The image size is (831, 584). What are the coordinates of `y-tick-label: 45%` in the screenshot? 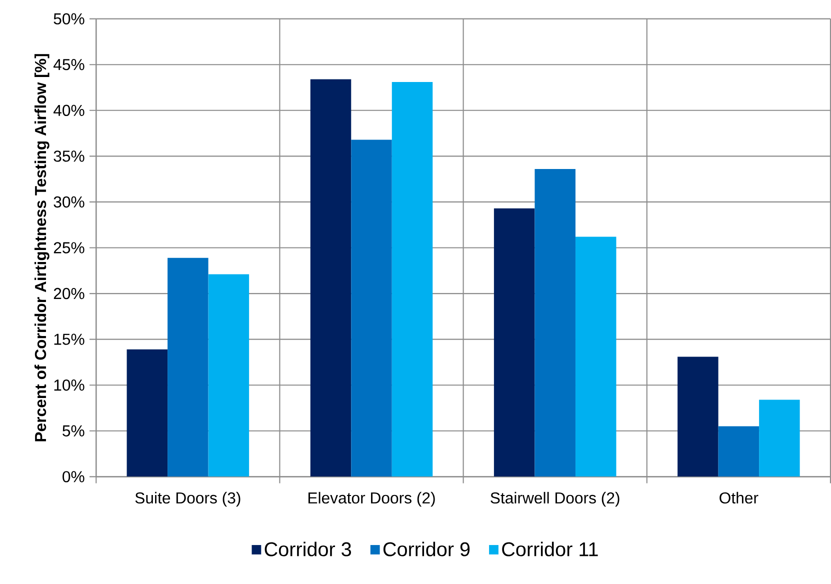 It's located at (68, 64).